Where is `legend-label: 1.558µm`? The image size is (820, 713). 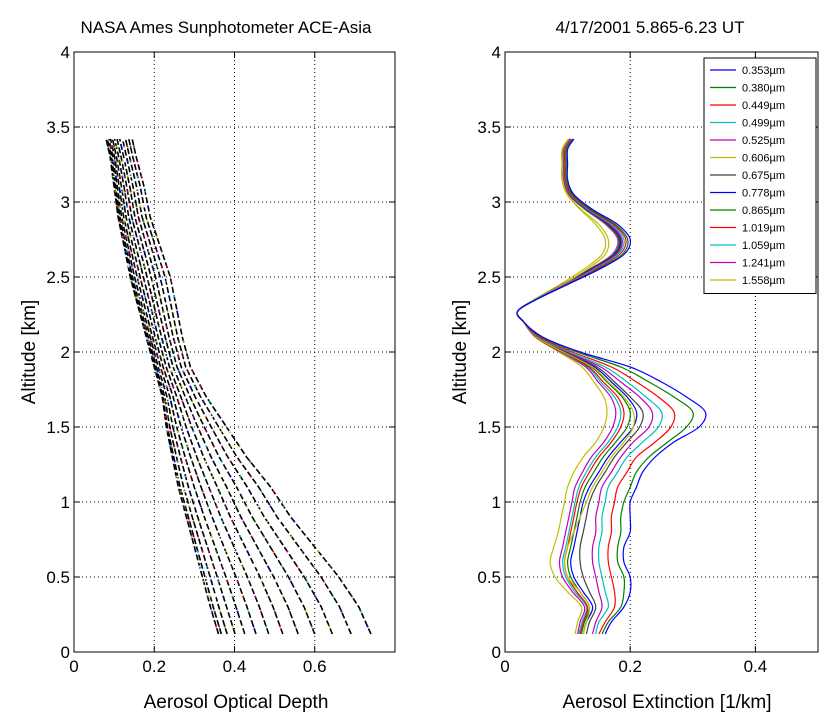
legend-label: 1.558µm is located at coordinates (763, 281).